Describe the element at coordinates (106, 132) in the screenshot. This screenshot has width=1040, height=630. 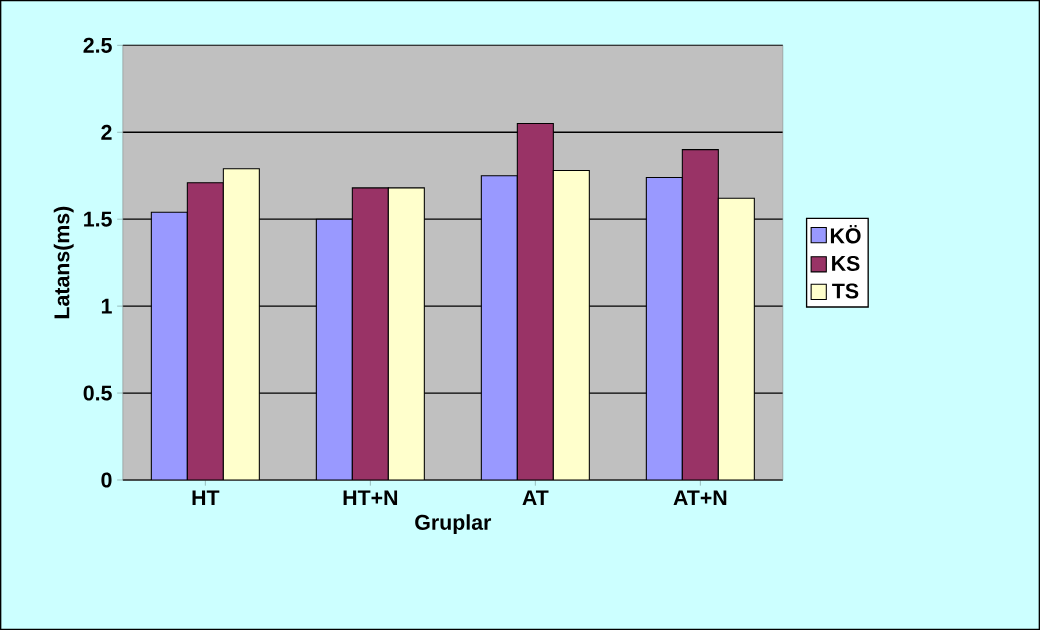
I see `y-tick-label: 2` at that location.